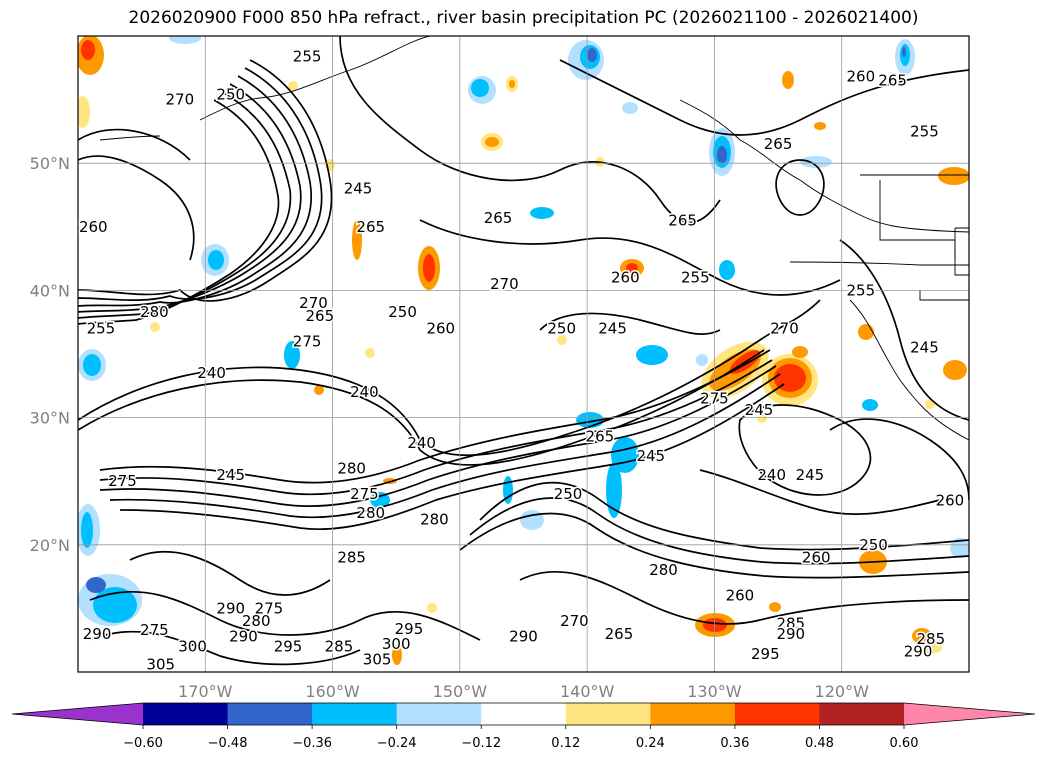  I want to click on colorbar-tick-label: −0.36, so click(312, 743).